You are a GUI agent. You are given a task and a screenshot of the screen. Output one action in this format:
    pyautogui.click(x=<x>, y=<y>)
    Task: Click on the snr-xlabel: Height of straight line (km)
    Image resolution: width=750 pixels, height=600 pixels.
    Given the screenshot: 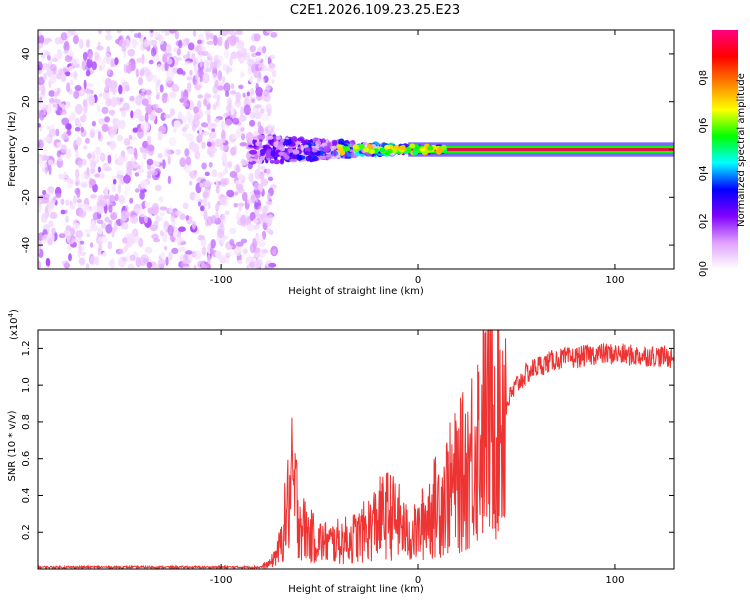 What is the action you would take?
    pyautogui.click(x=356, y=589)
    